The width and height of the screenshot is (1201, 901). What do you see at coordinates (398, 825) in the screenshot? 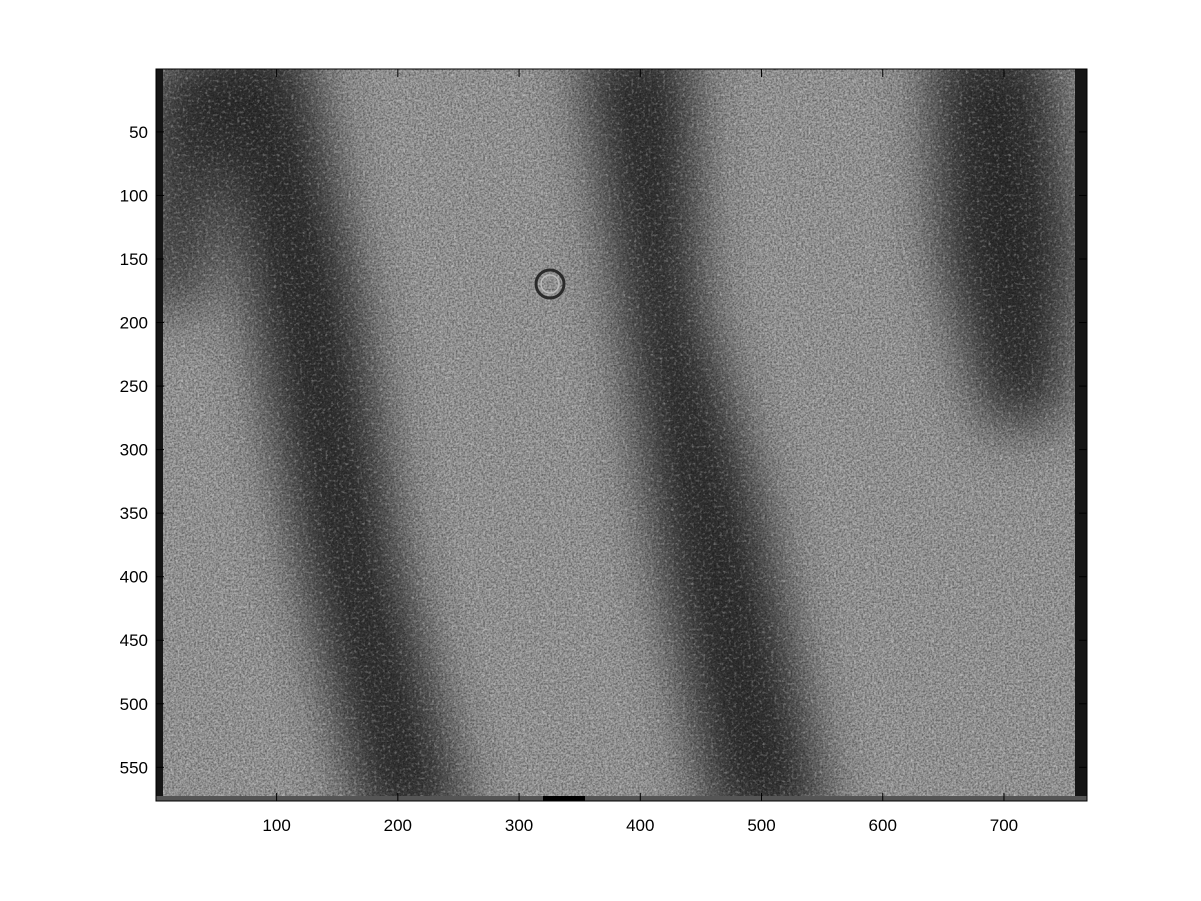
I see `x-tick-label: 200` at bounding box center [398, 825].